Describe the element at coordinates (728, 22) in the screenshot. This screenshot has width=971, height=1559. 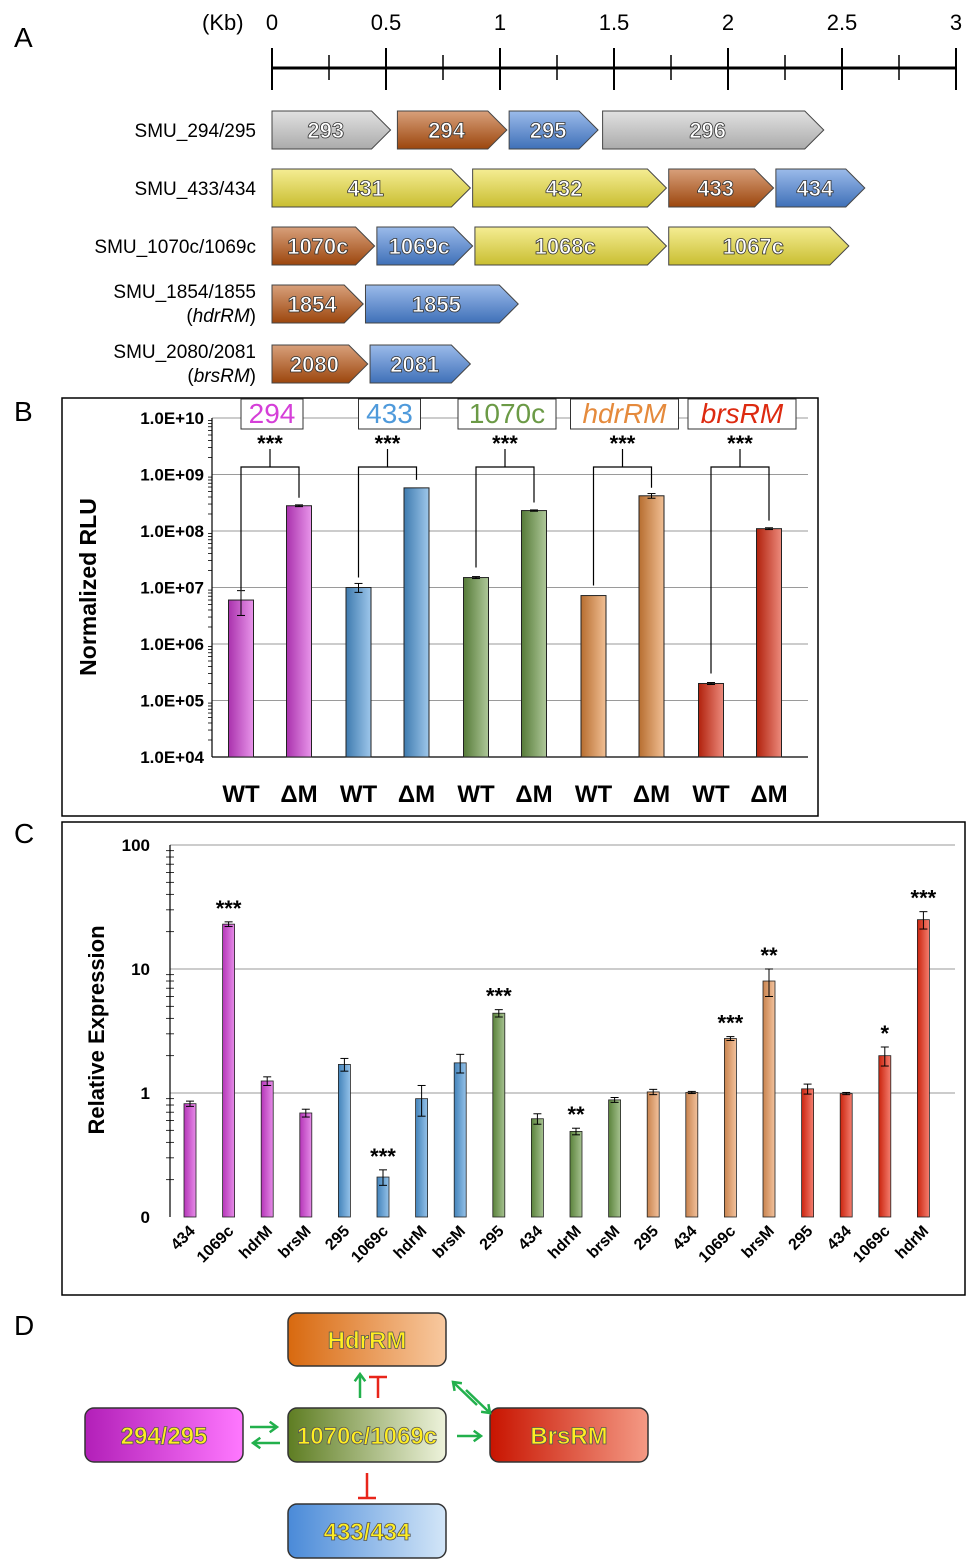
I see `scale-tick-label: 2` at that location.